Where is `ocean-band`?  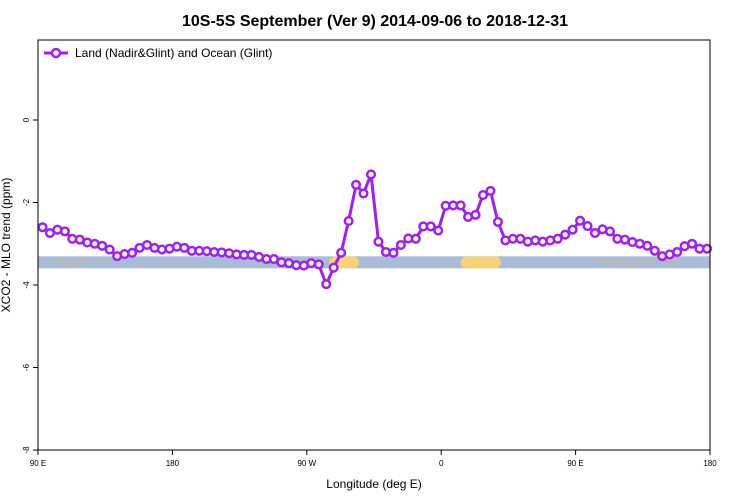 ocean-band is located at coordinates (374, 262).